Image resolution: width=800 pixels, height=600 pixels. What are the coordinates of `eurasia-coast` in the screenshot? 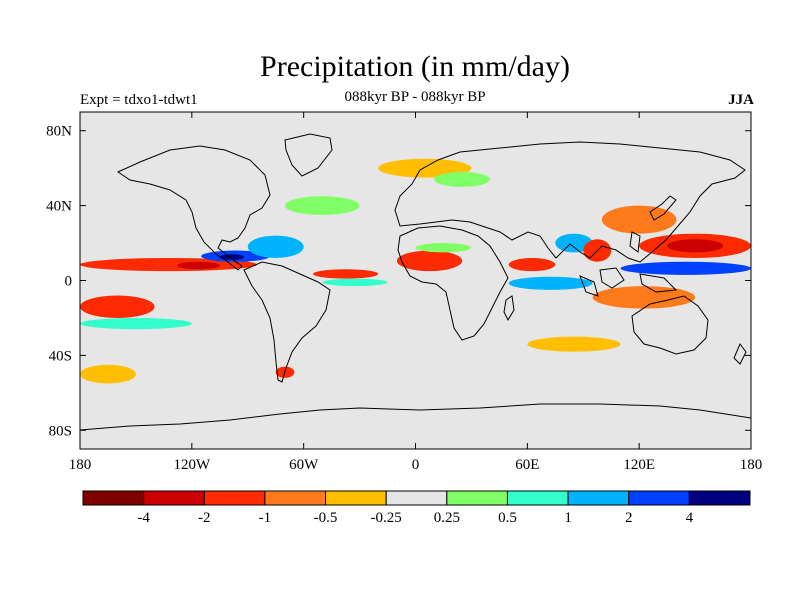 It's located at (570, 202).